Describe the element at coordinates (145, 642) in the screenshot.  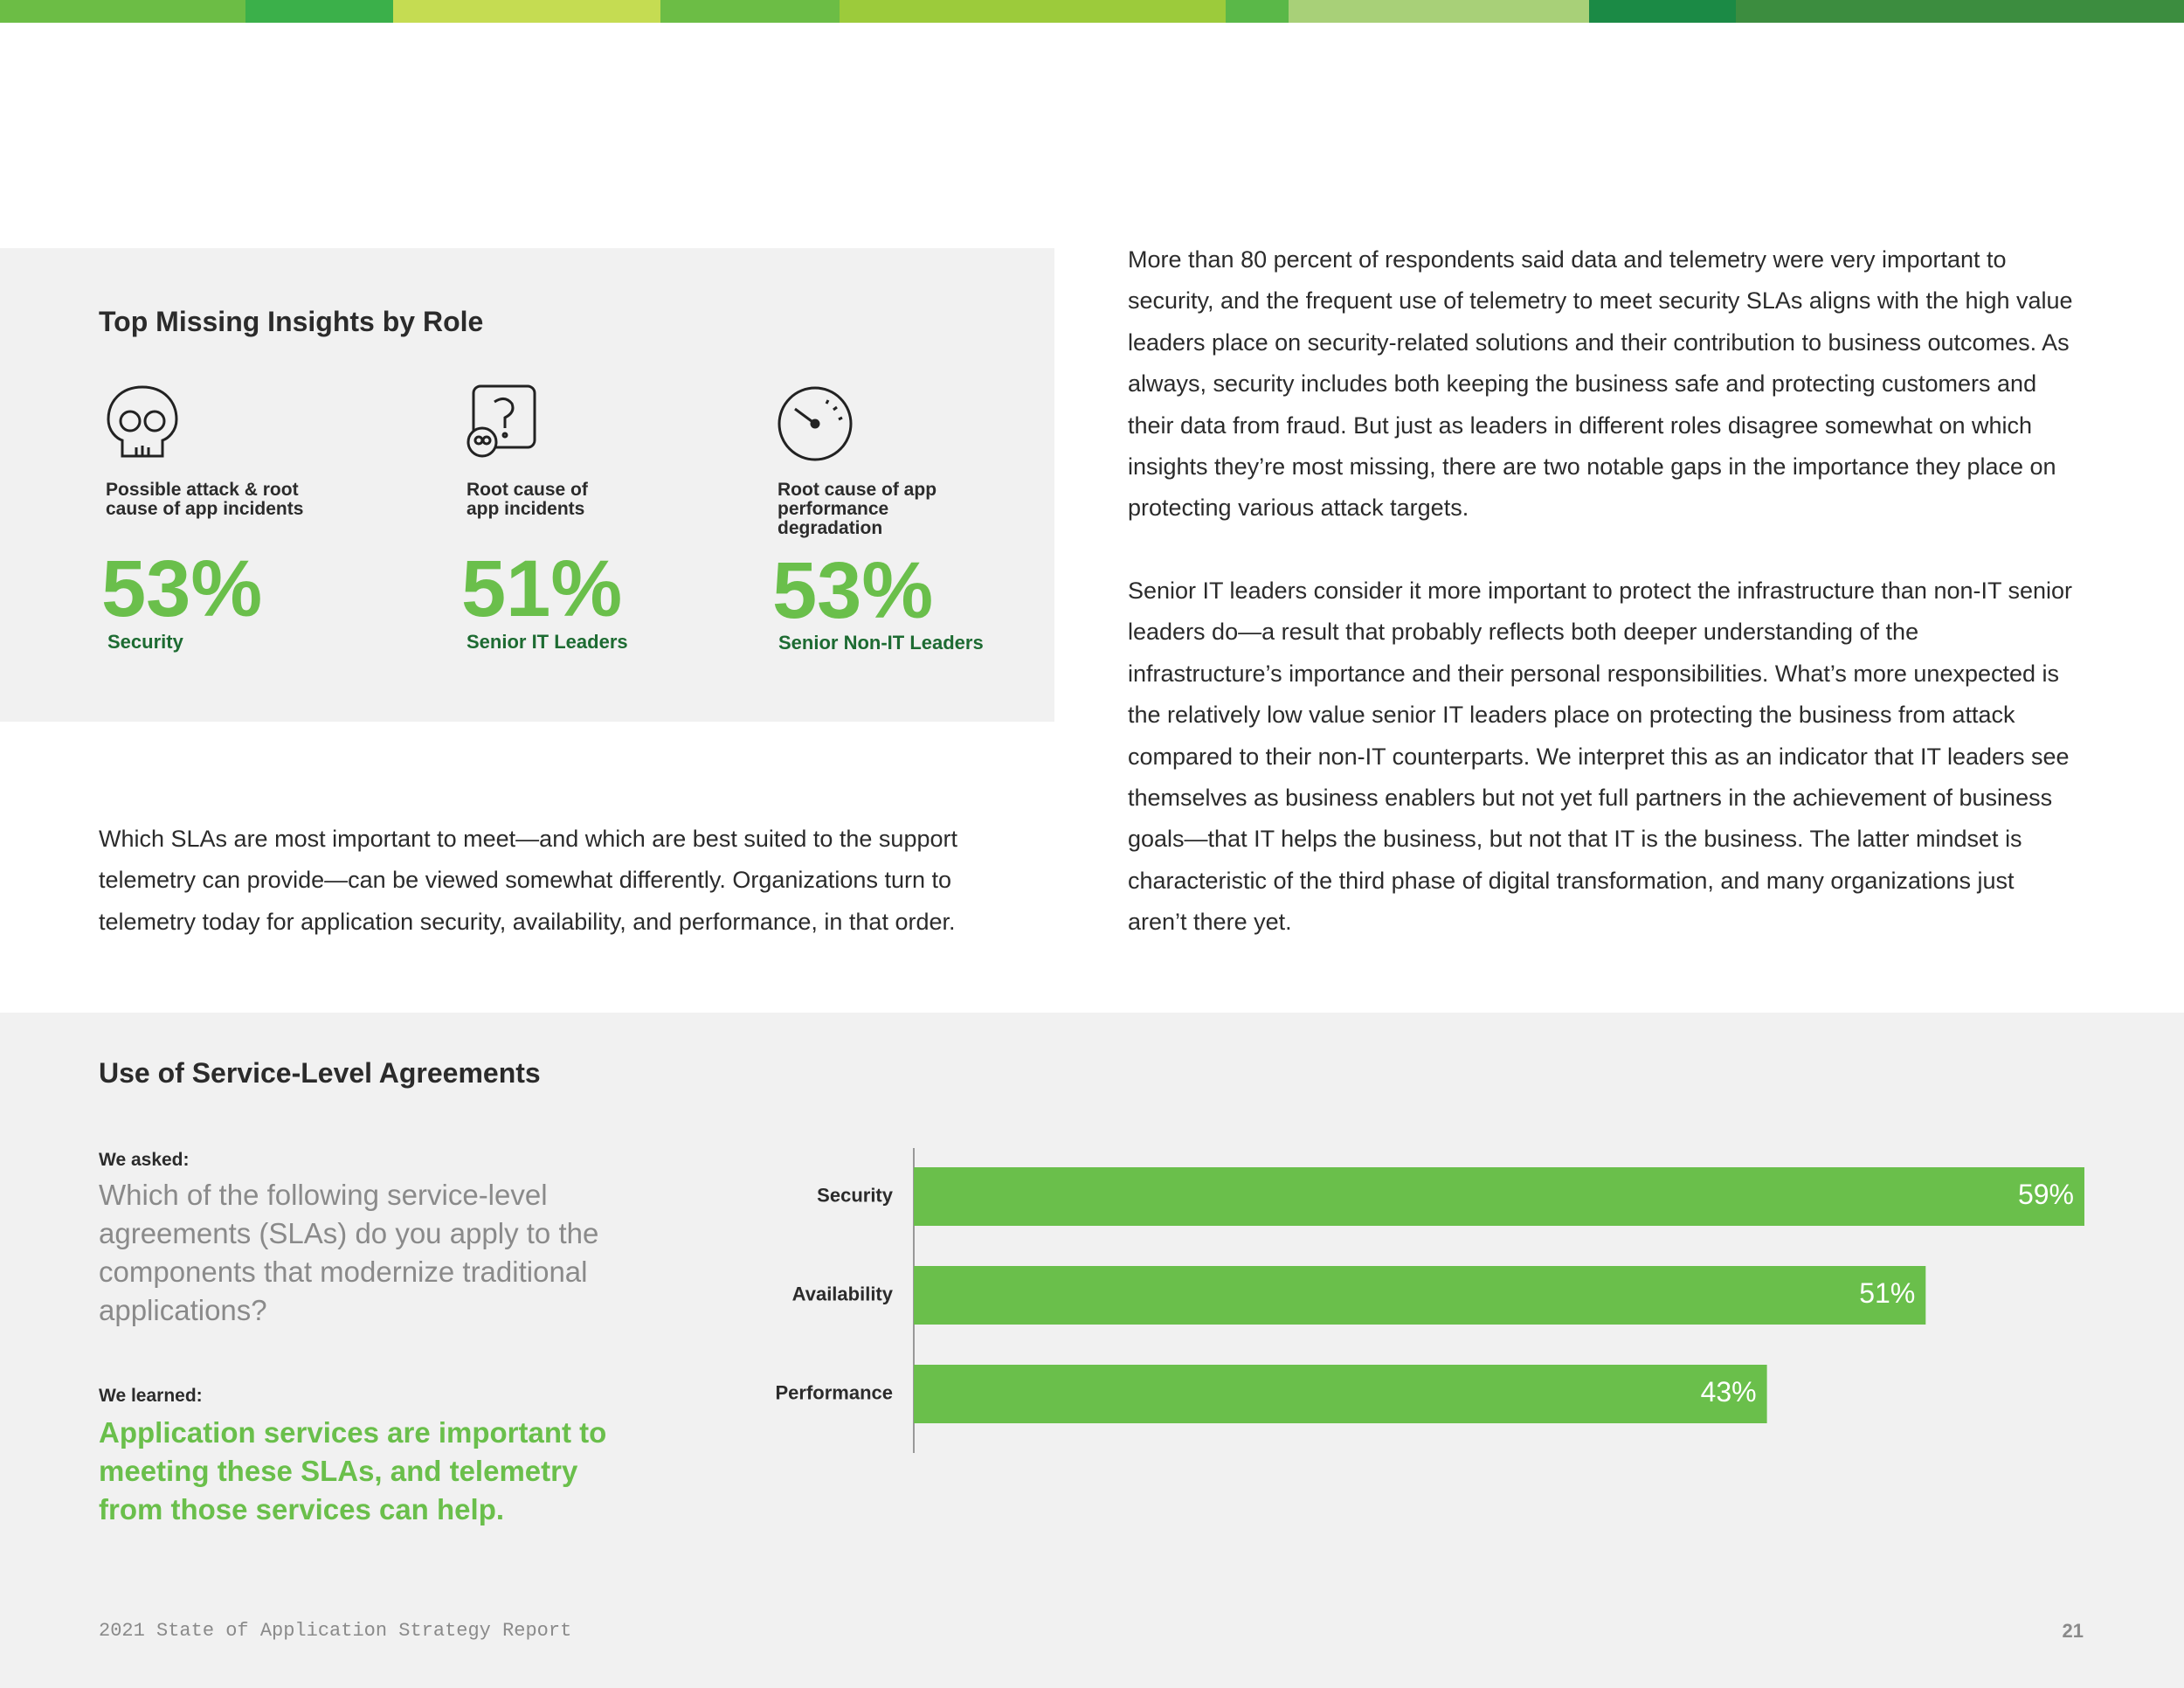
I see `insight-role: Security` at that location.